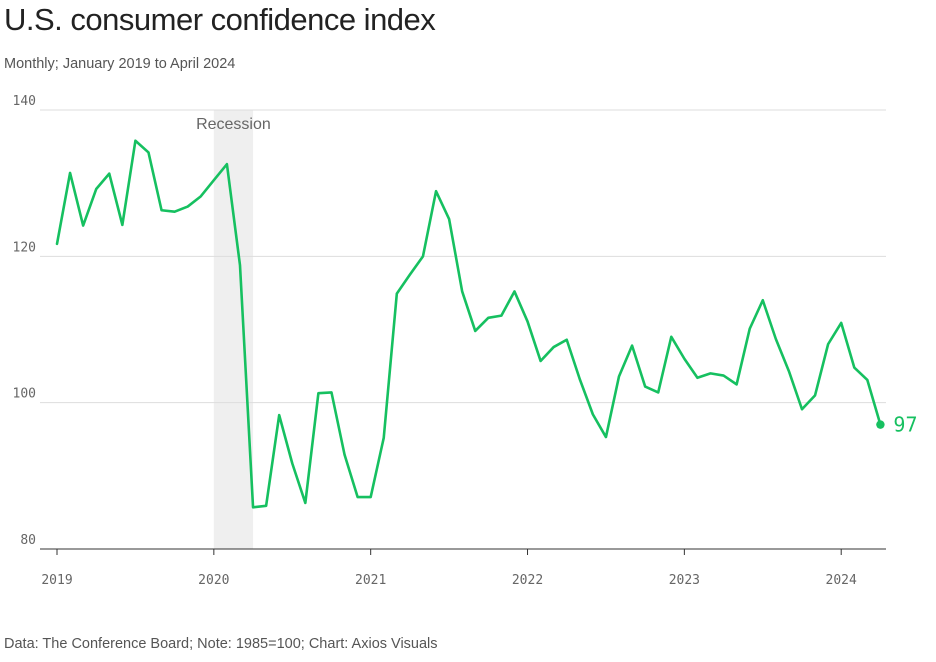 This screenshot has width=936, height=662. I want to click on recession-label: Recession, so click(233, 124).